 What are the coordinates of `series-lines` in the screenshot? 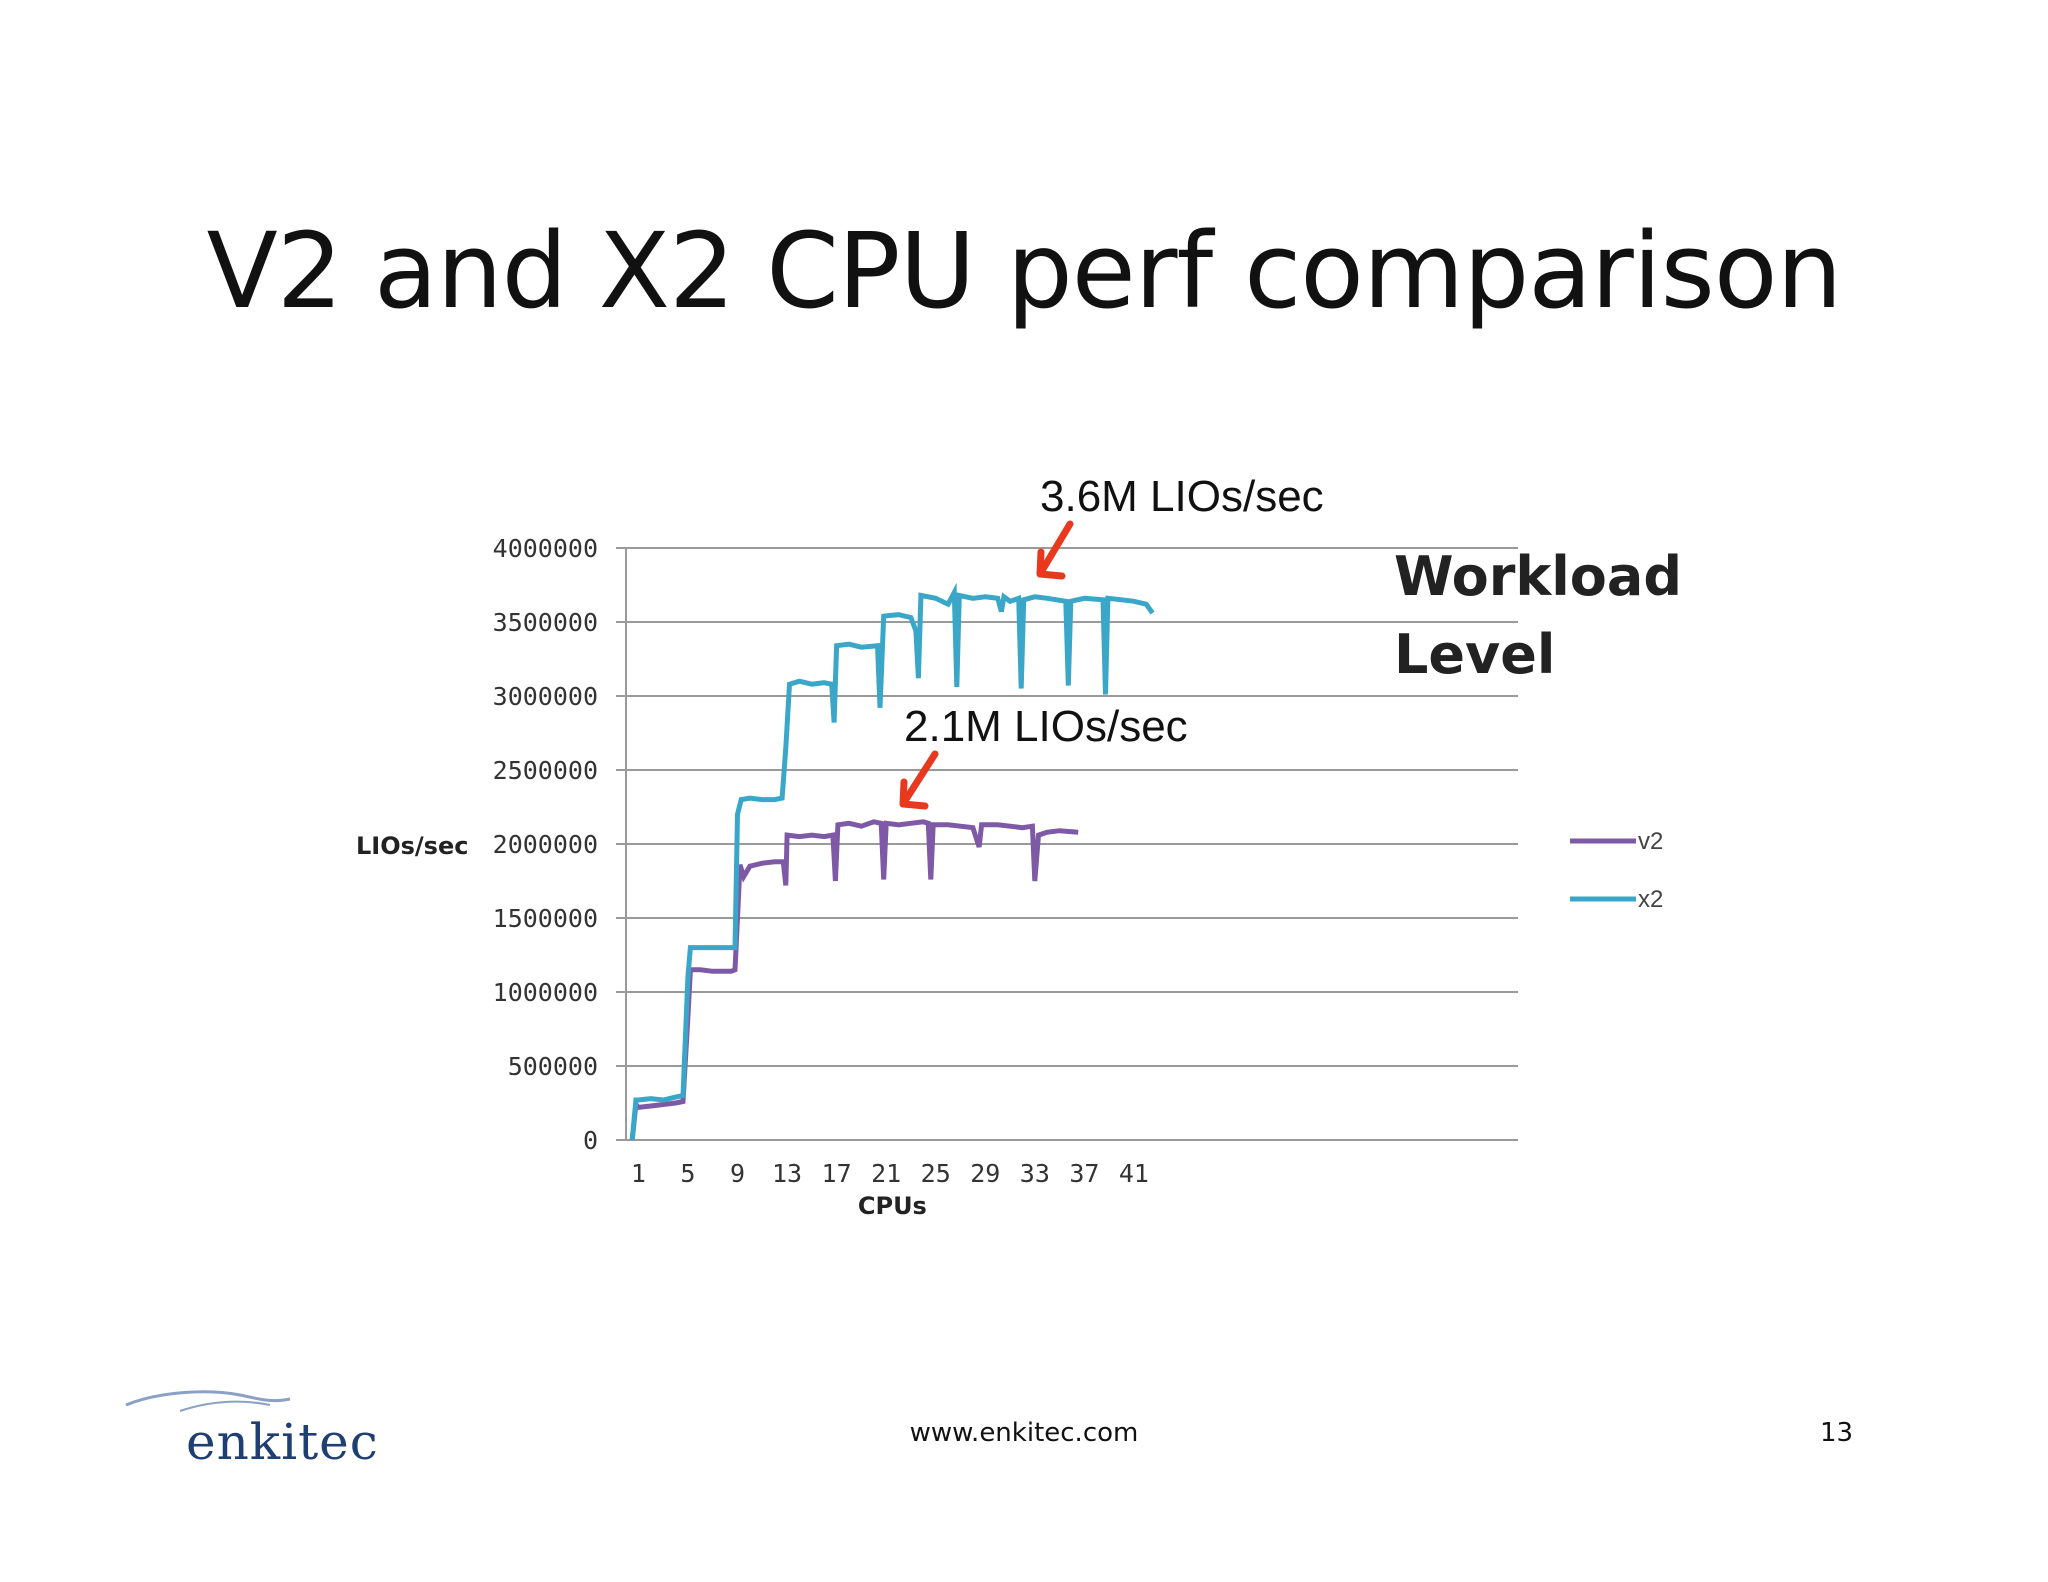 It's located at (892, 861).